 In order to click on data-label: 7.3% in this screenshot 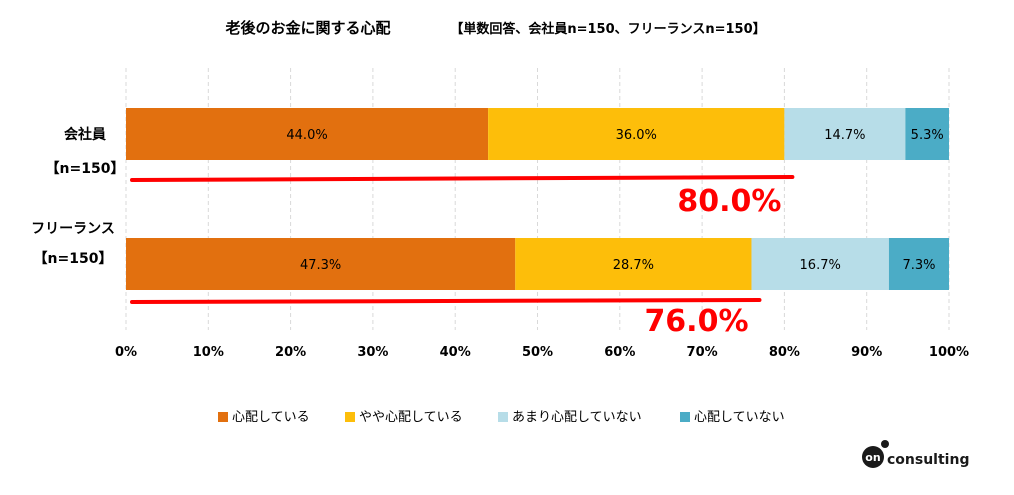, I will do `click(918, 265)`.